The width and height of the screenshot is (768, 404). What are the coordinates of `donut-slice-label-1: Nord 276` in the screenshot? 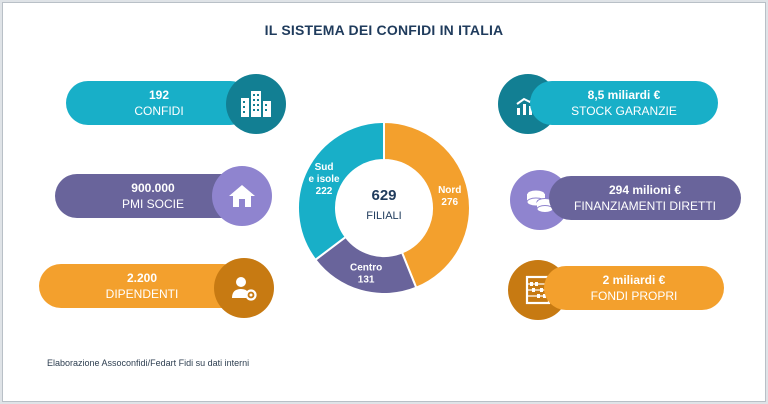 It's located at (449, 196).